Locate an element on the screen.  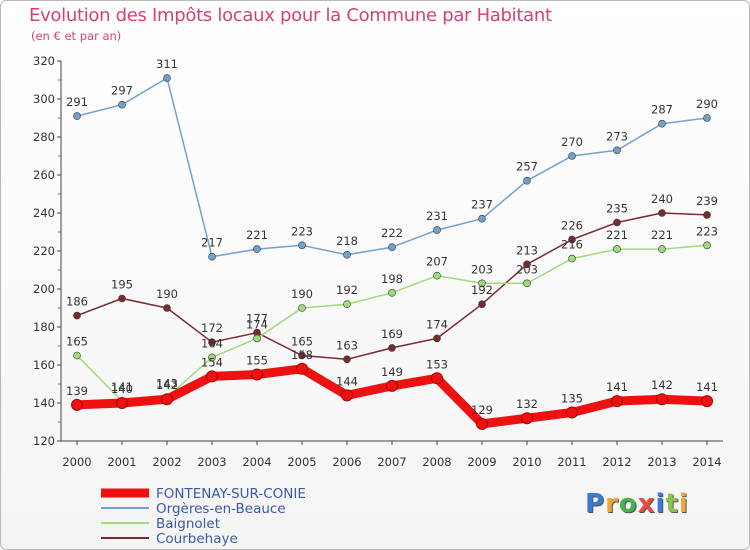
data-label: 165 is located at coordinates (302, 342).